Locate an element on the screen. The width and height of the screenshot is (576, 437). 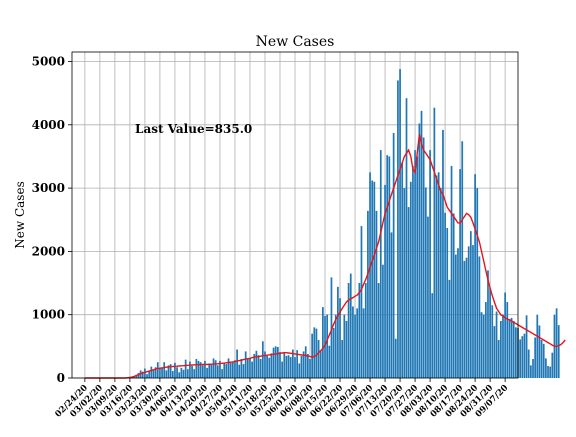
y-axis-label: New Cases is located at coordinates (20, 214).